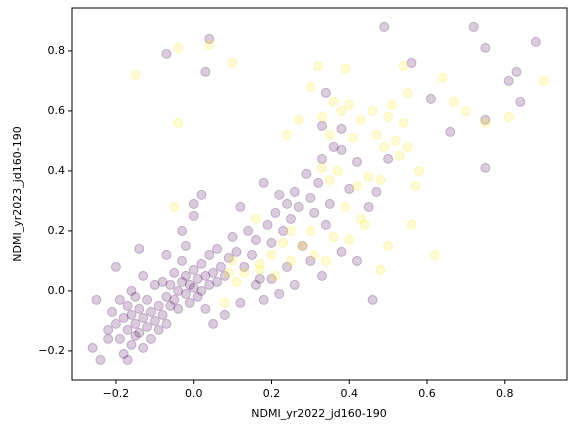 The image size is (578, 433). What do you see at coordinates (427, 393) in the screenshot?
I see `x-tick-label: 0.6` at bounding box center [427, 393].